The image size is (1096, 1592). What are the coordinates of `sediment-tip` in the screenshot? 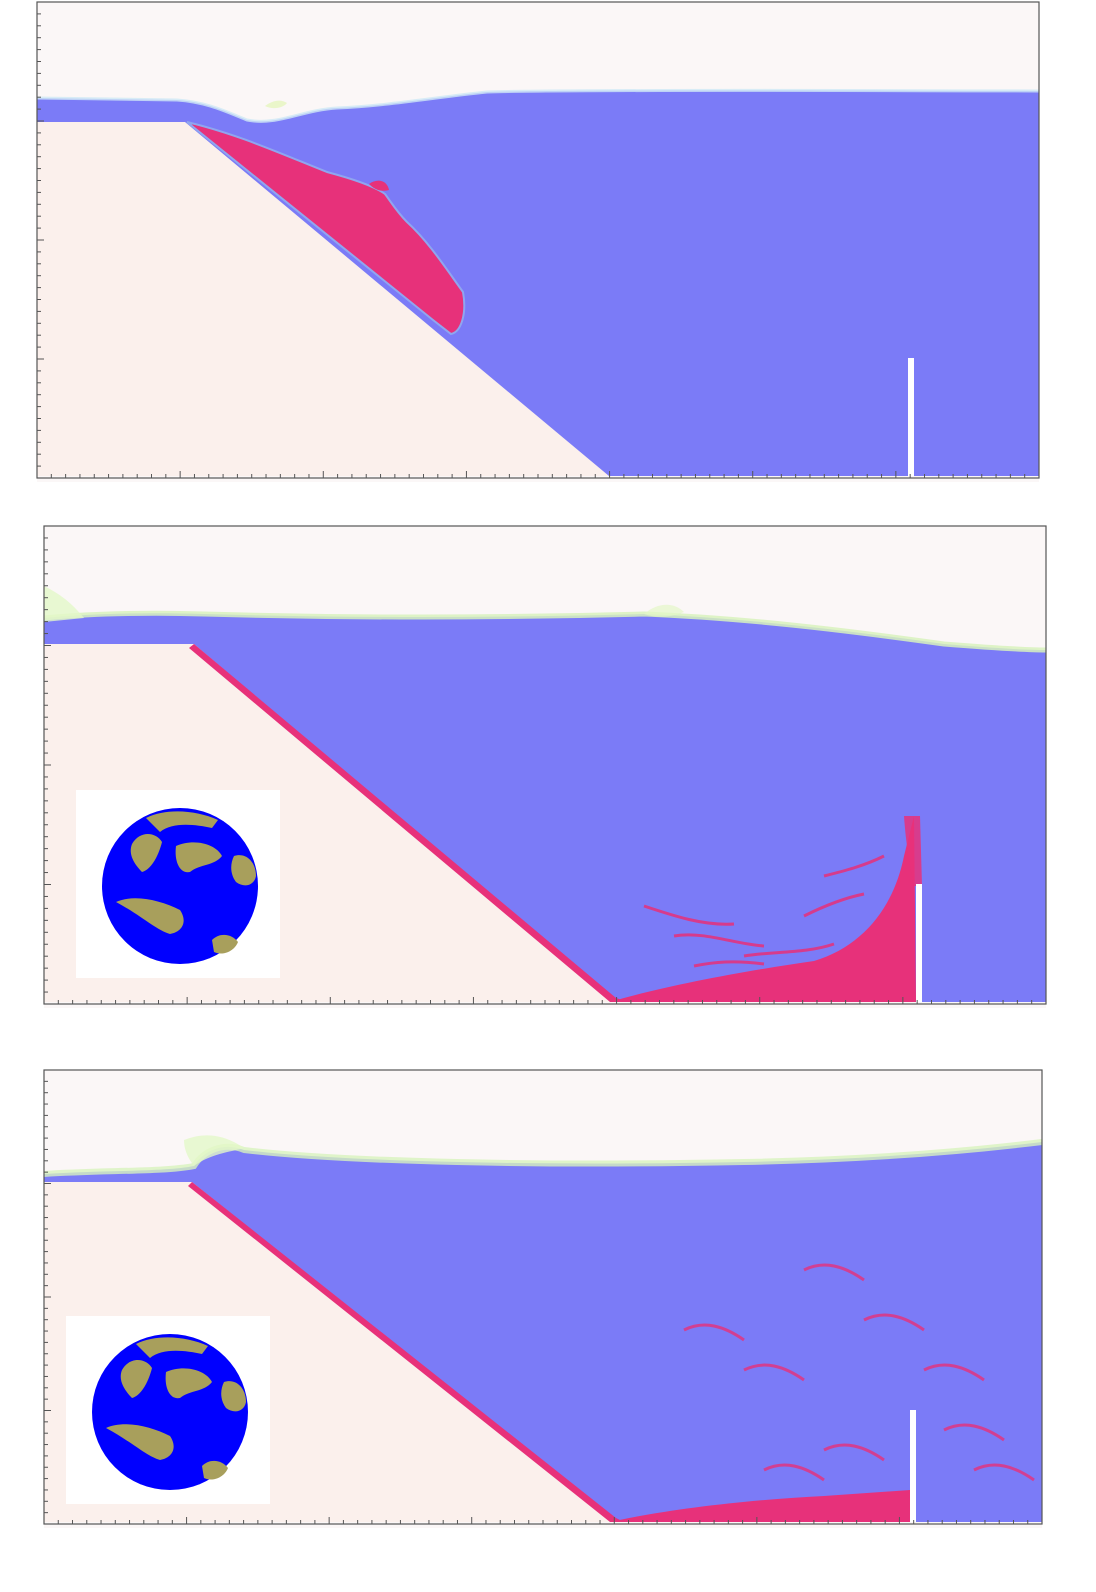 It's located at (379, 185).